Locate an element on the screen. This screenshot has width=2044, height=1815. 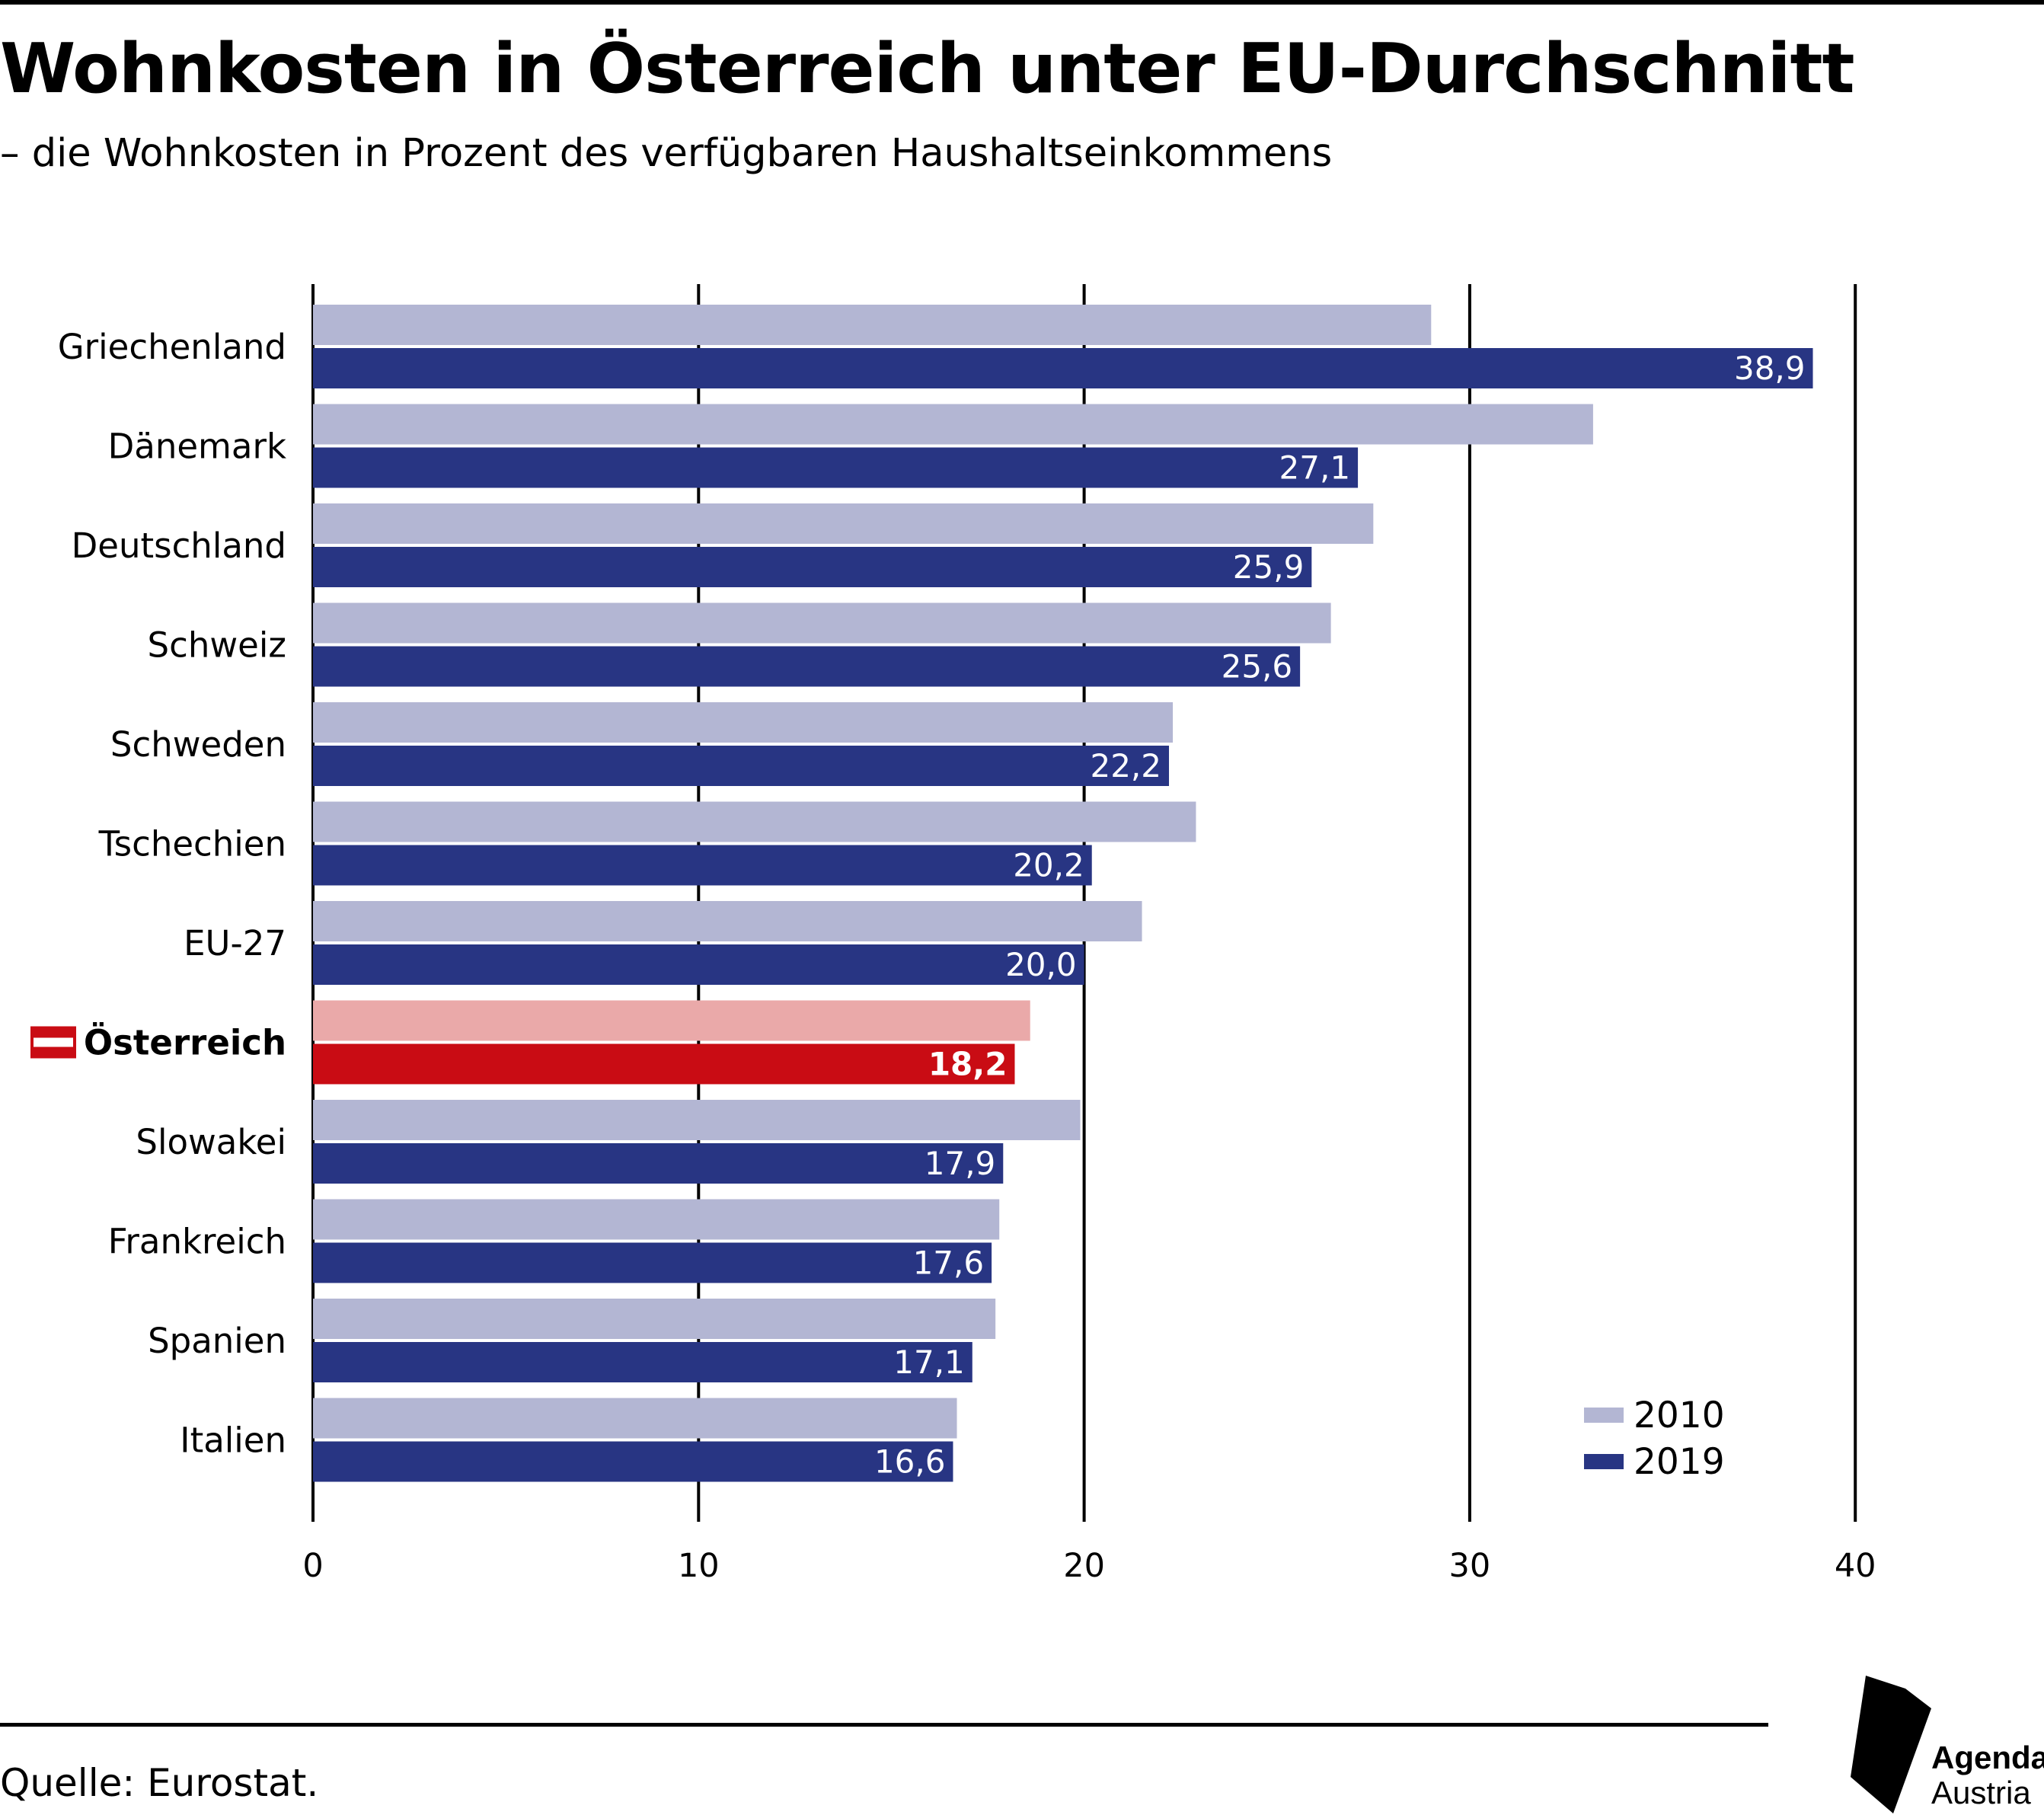
data-label-2019: 17,6 is located at coordinates (949, 1263).